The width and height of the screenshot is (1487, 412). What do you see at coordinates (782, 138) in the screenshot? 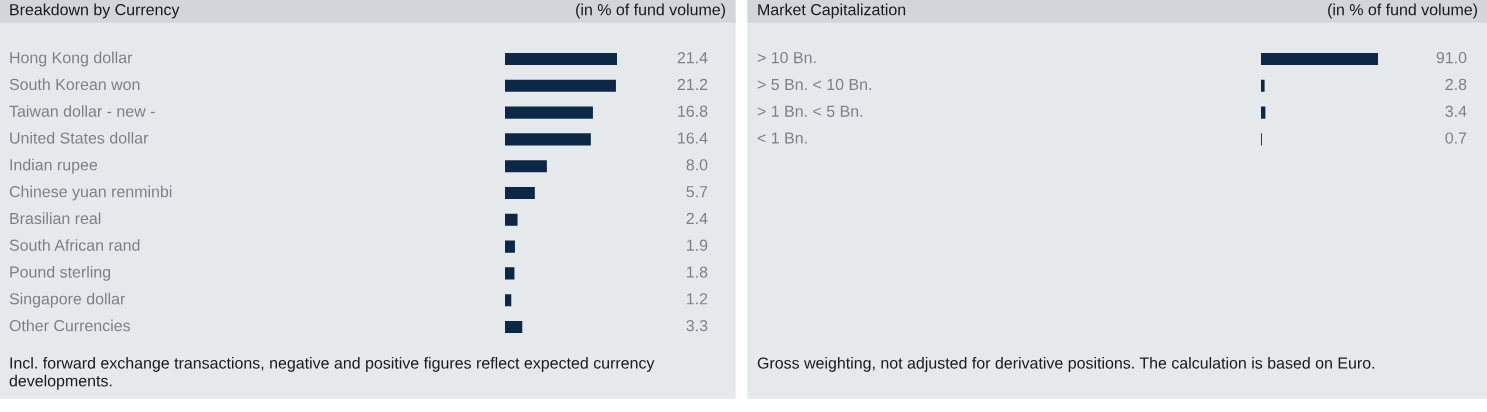
I see `y-tick-label: < 1 Bn.` at bounding box center [782, 138].